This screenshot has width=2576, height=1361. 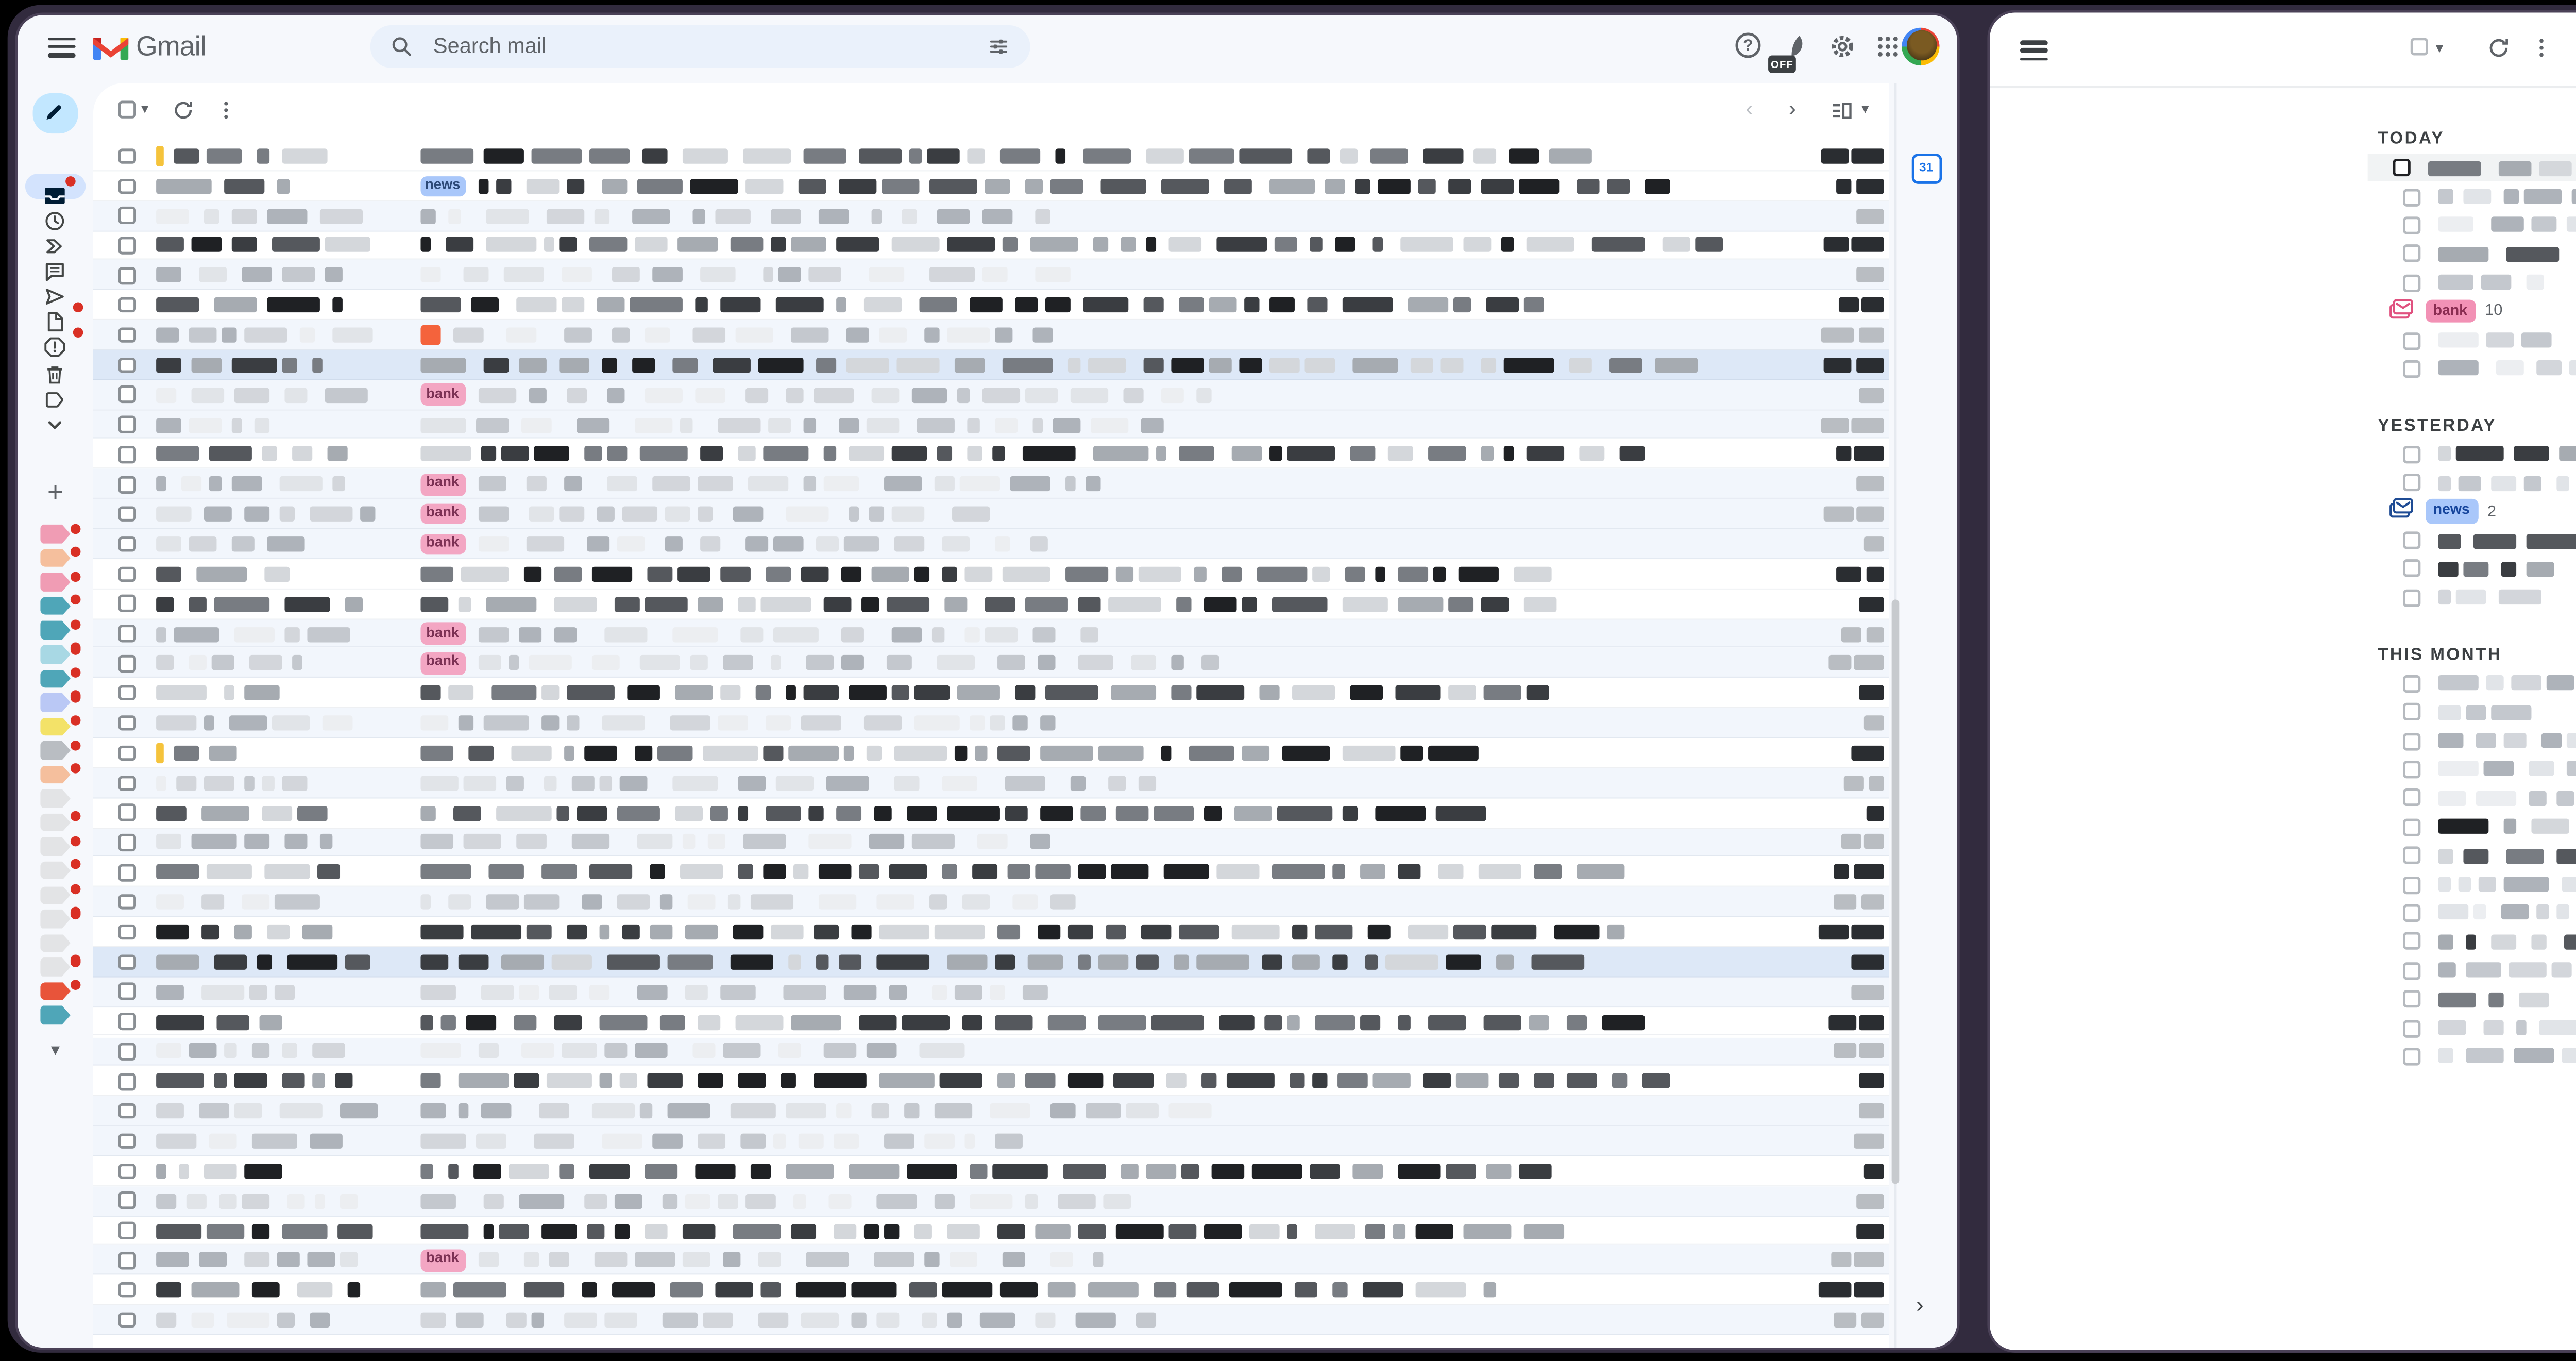 What do you see at coordinates (2419, 47) in the screenshot?
I see `select-all-checkbox` at bounding box center [2419, 47].